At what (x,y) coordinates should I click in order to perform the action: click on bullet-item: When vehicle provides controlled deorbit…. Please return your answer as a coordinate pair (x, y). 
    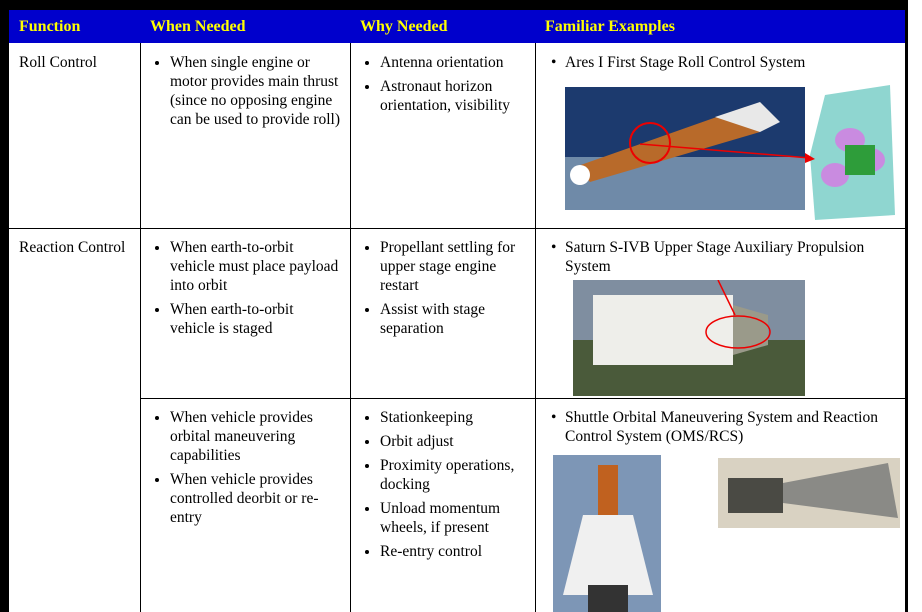
    Looking at the image, I should click on (256, 498).